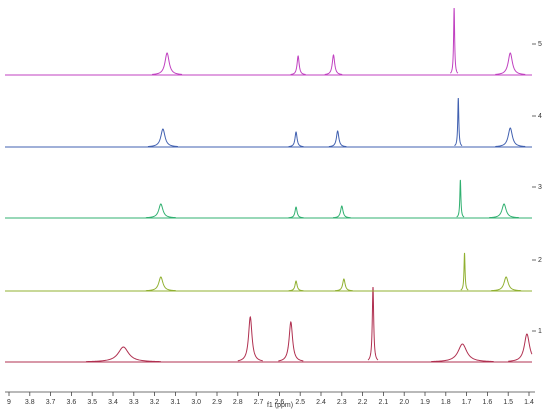 The image size is (550, 413). Describe the element at coordinates (51, 402) in the screenshot. I see `x-tick-label: 3.7` at that location.